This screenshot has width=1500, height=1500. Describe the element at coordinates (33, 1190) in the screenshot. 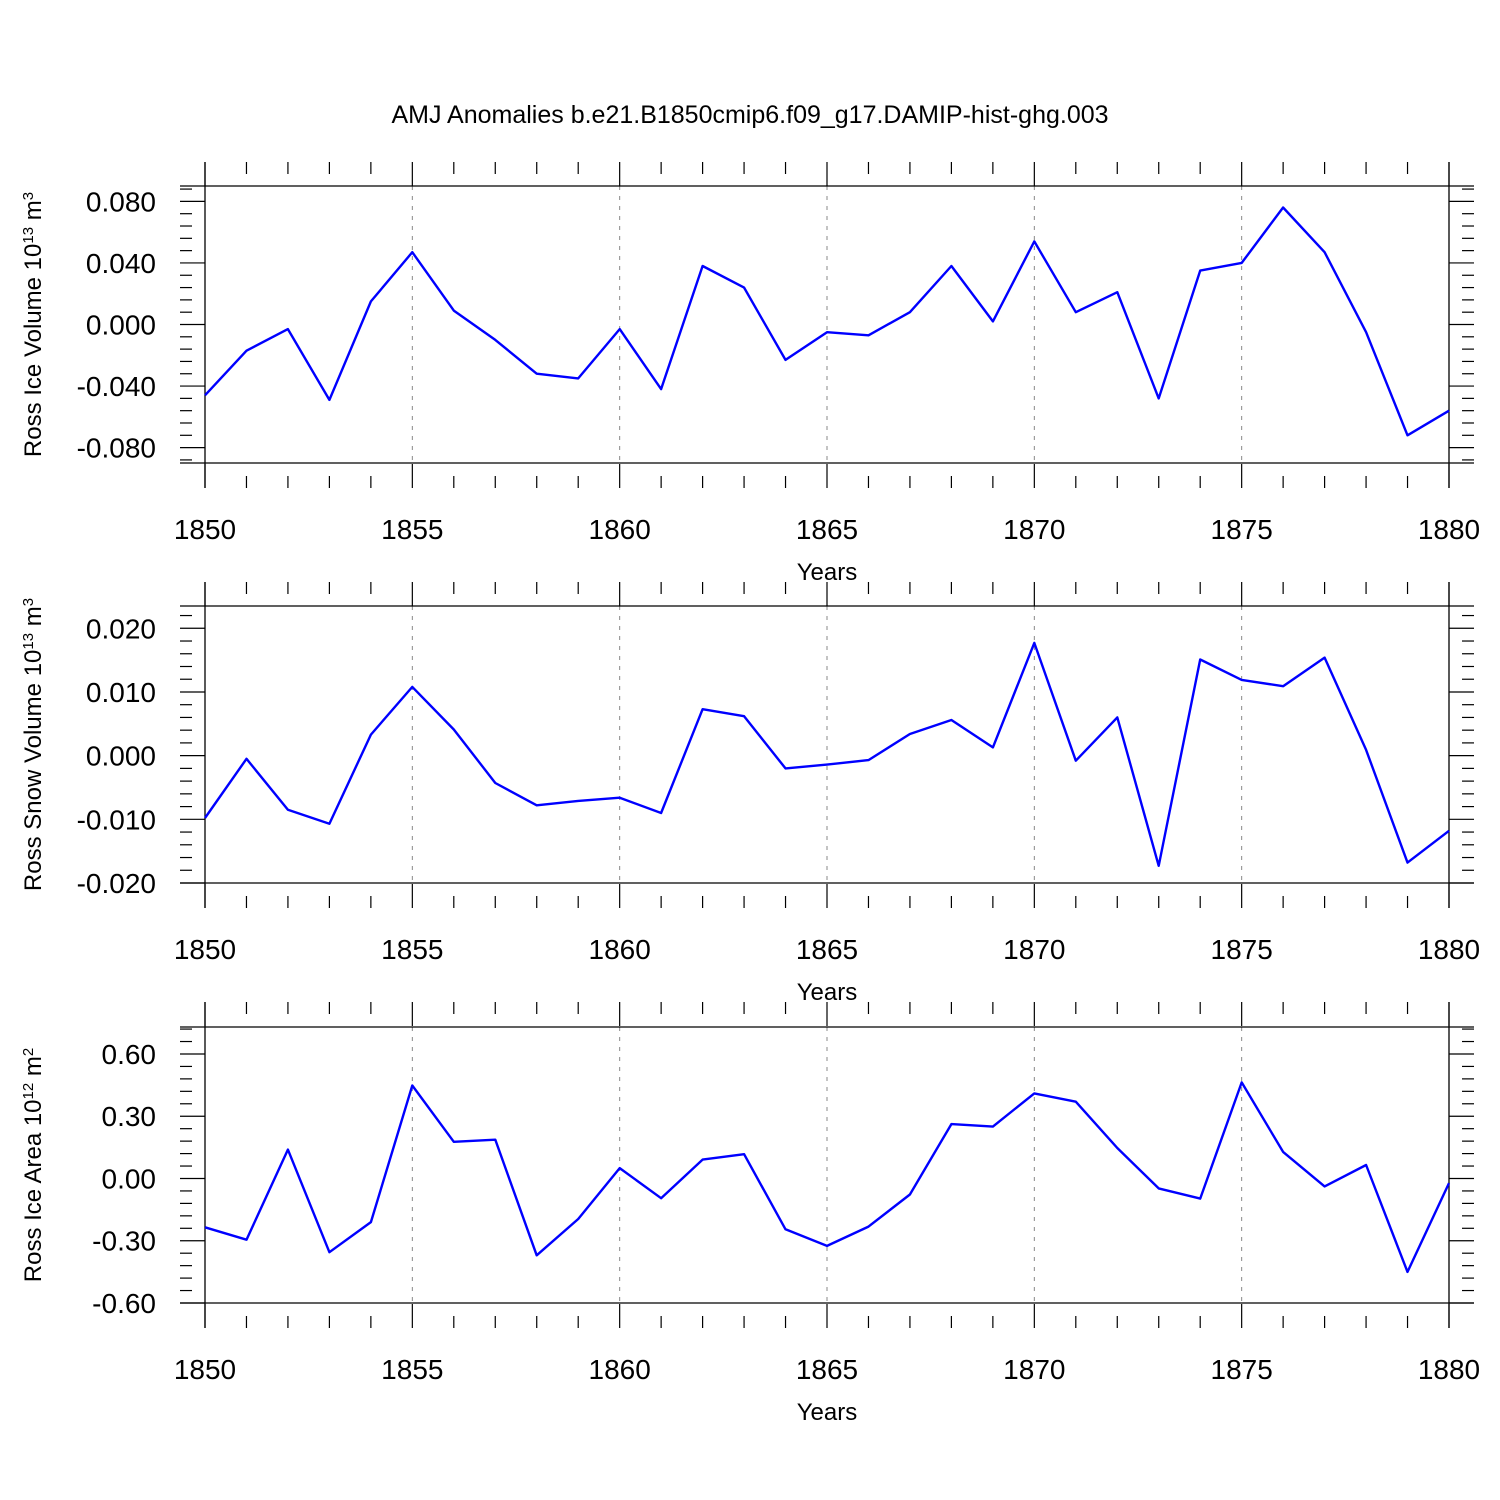

I see `y-axis-label-part: Ross Ice Area 10` at that location.